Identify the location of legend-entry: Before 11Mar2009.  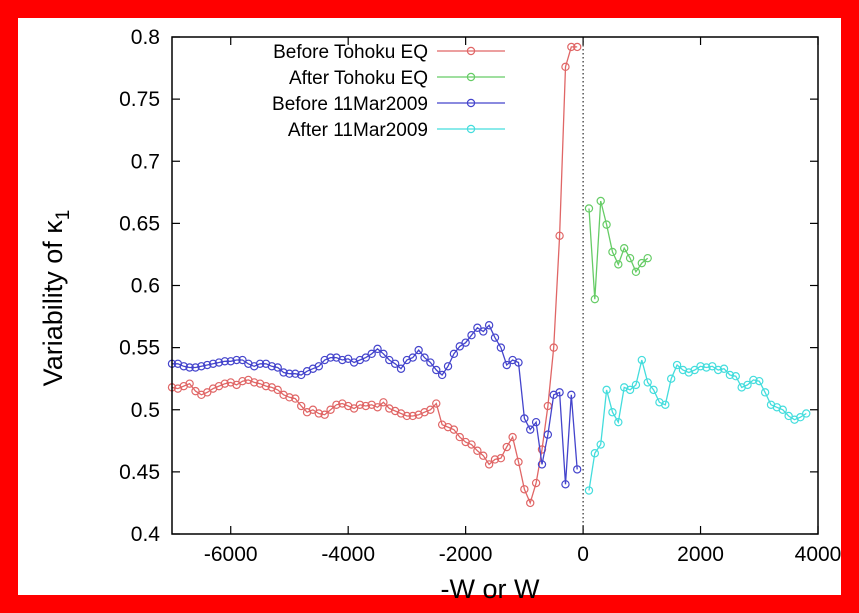
(388, 104).